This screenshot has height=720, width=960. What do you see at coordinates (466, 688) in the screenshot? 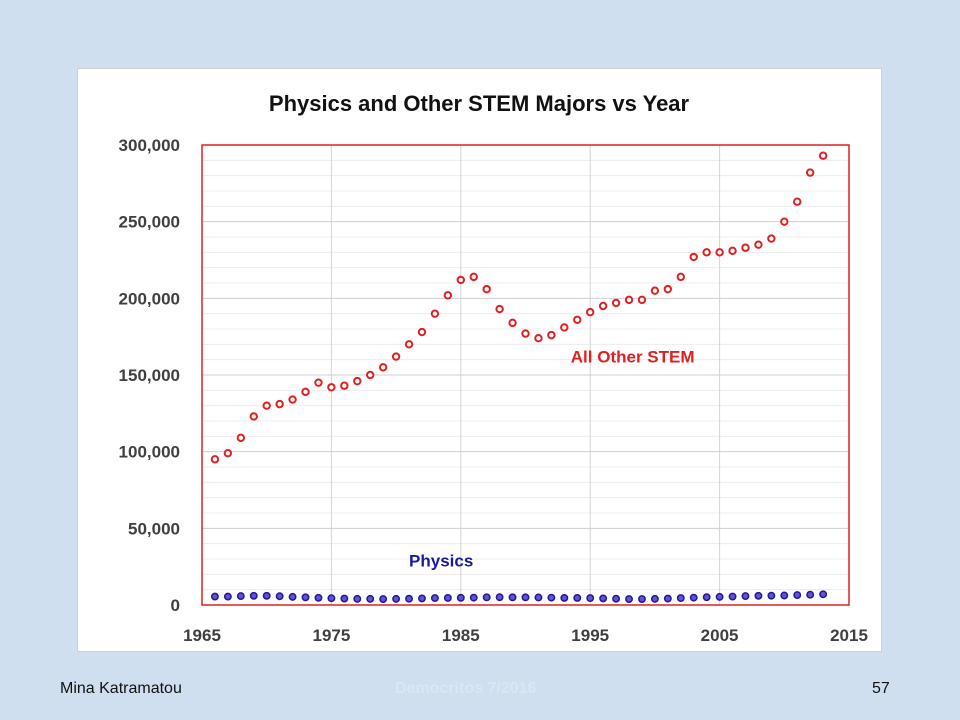
I see `event-label: Democritos 7/2016` at bounding box center [466, 688].